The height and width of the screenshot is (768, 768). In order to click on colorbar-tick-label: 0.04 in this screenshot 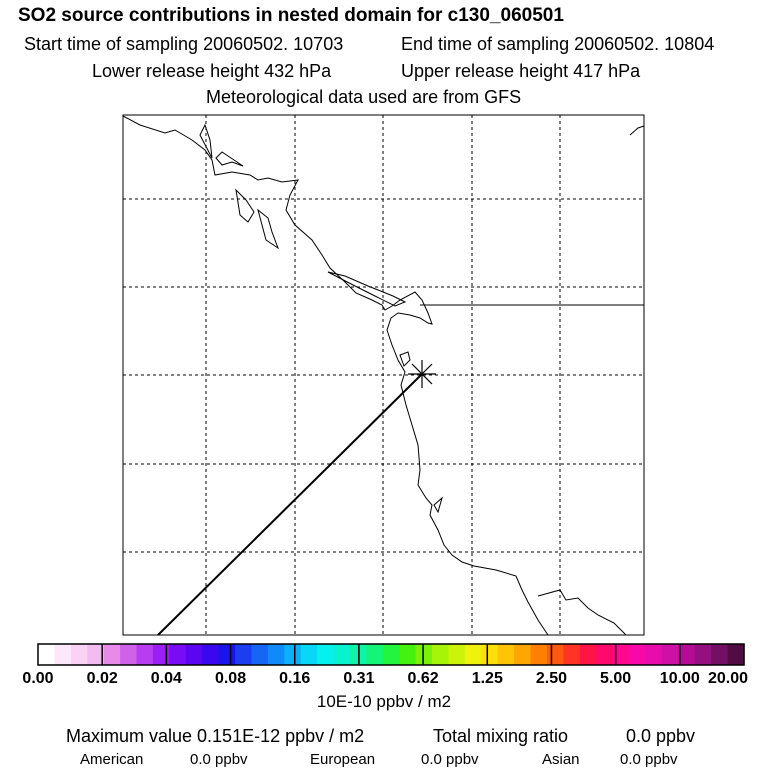, I will do `click(166, 678)`.